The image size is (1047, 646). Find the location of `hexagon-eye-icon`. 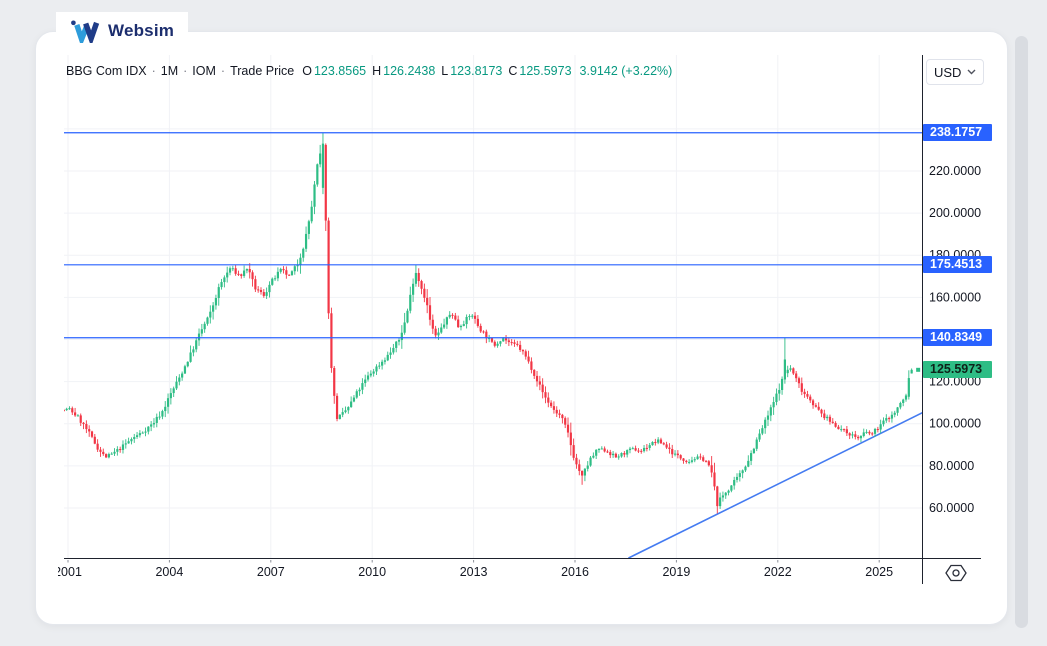

hexagon-eye-icon is located at coordinates (956, 573).